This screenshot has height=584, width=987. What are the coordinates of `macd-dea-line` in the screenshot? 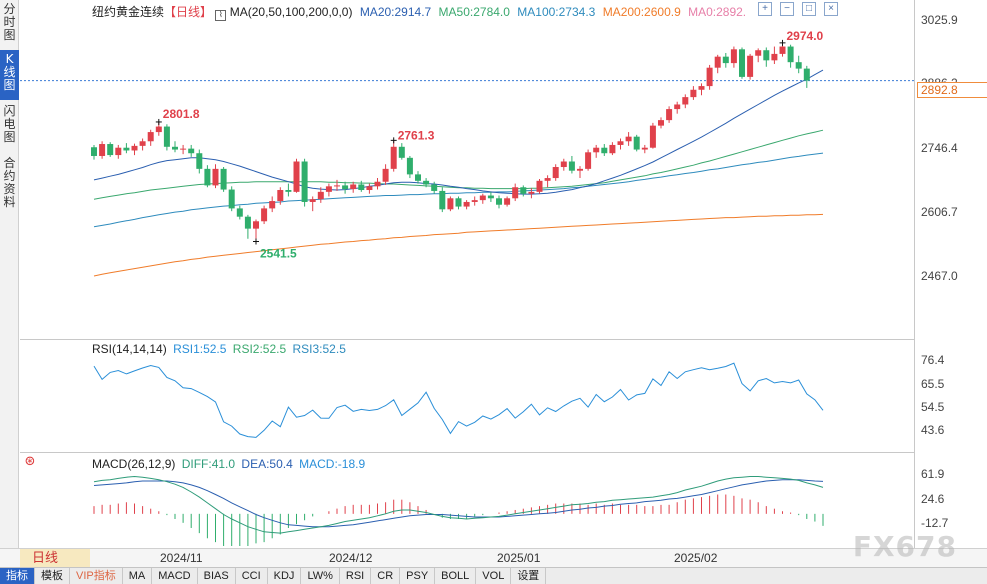 It's located at (458, 503).